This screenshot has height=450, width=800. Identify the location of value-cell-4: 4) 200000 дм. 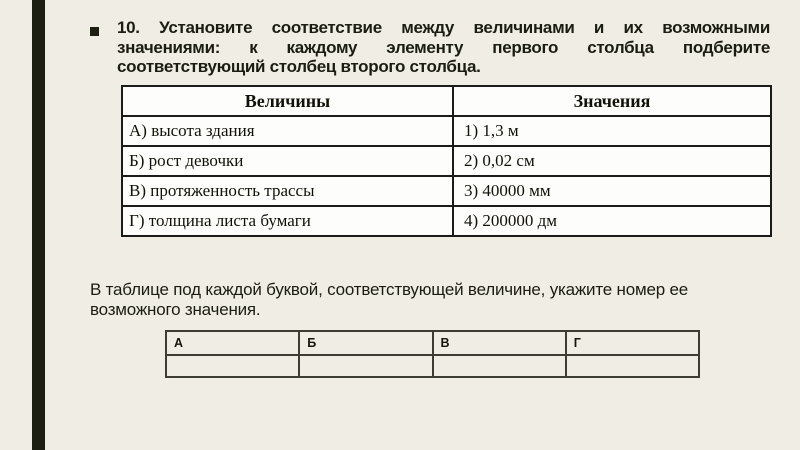
(612, 221).